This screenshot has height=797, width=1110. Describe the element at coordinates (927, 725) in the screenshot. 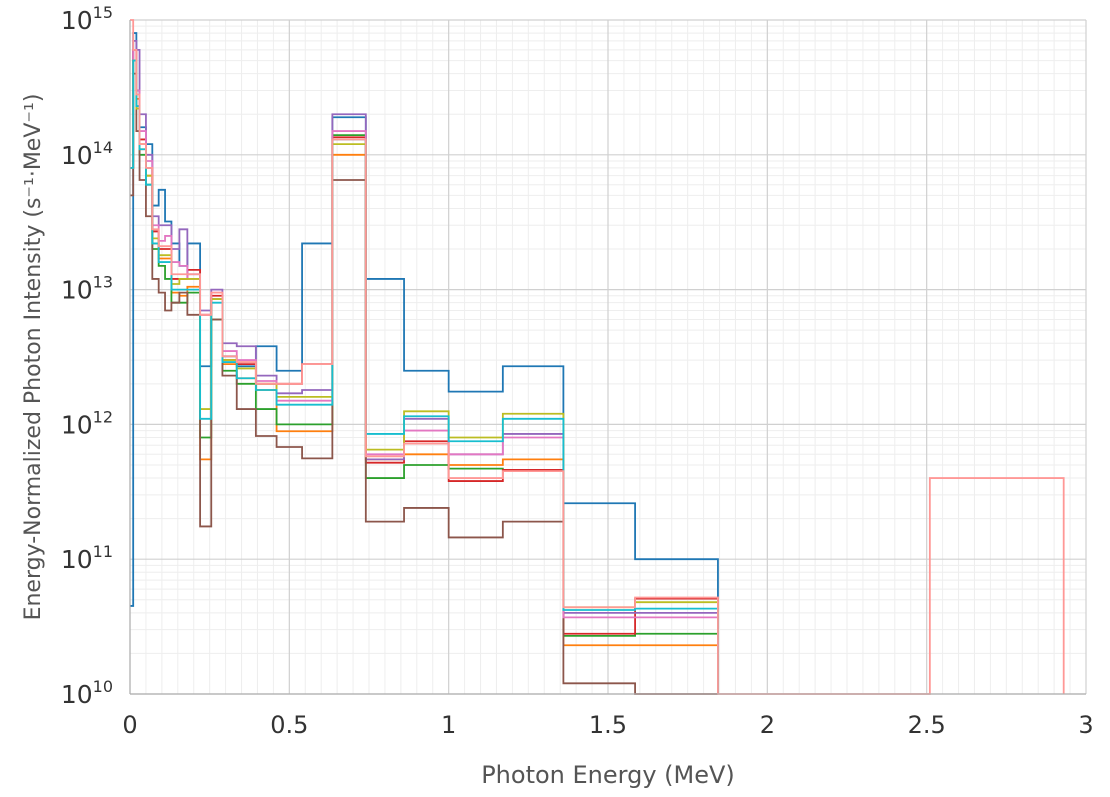

I see `x-tick-label: 2.5` at that location.